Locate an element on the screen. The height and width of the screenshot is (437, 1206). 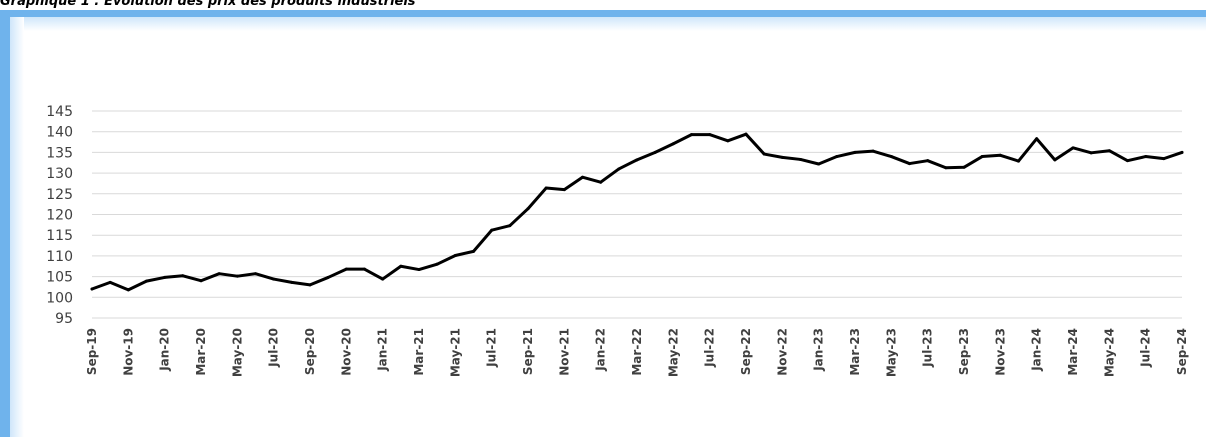
x-tick-label: Jan-22 is located at coordinates (601, 350).